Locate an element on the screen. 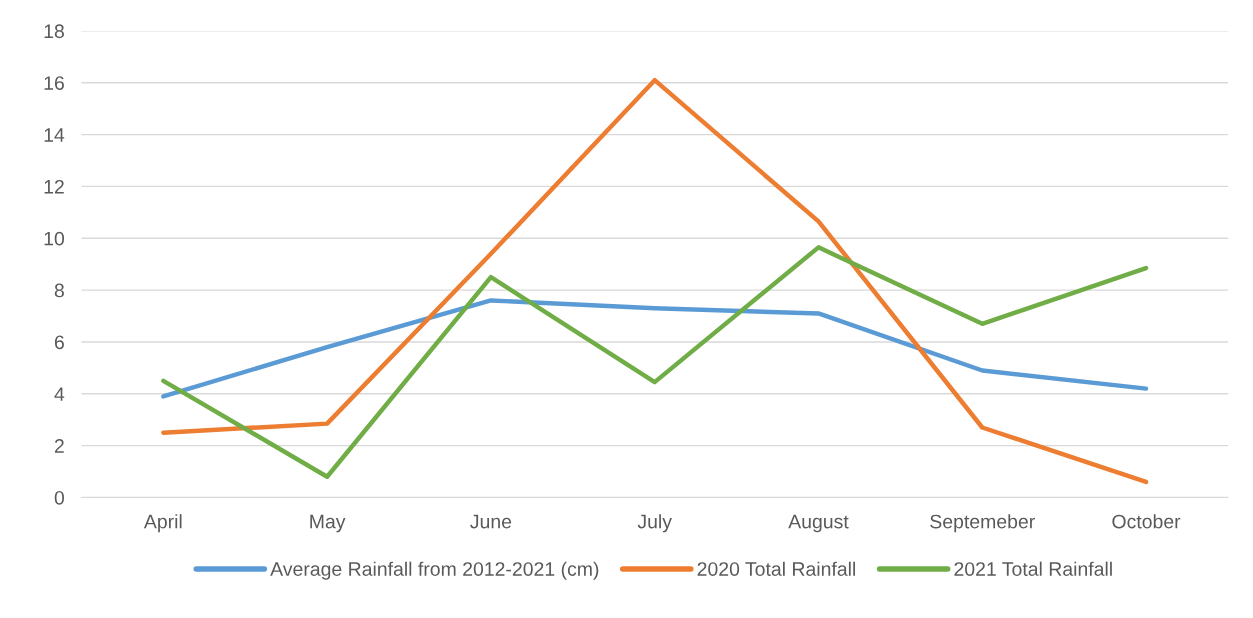 This screenshot has width=1253, height=618. x-tick-label: June is located at coordinates (491, 521).